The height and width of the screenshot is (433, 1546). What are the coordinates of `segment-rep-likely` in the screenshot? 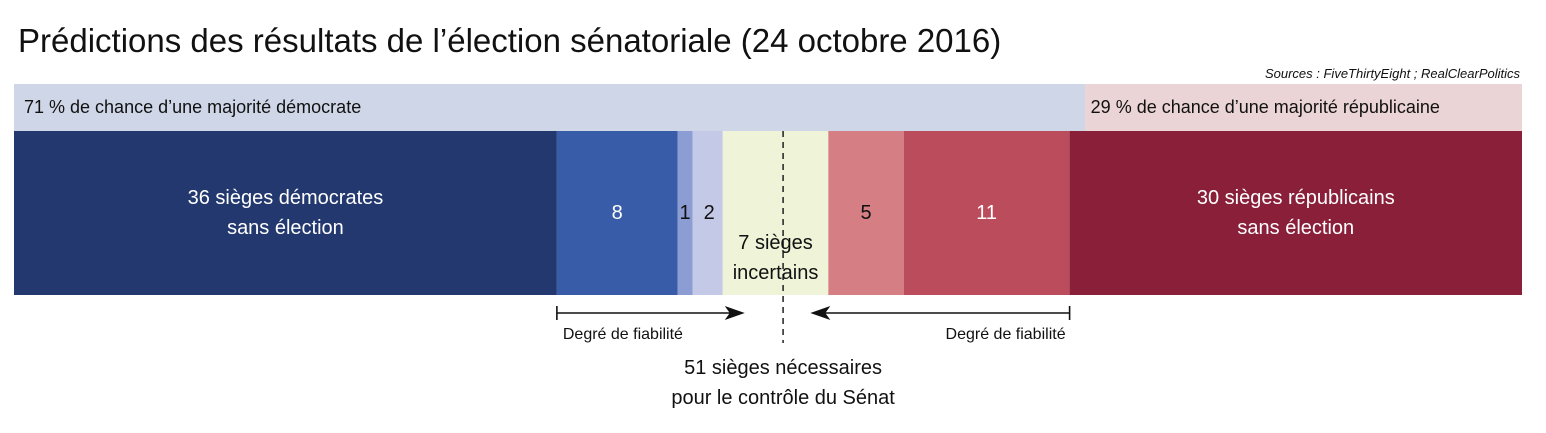 It's located at (986, 213).